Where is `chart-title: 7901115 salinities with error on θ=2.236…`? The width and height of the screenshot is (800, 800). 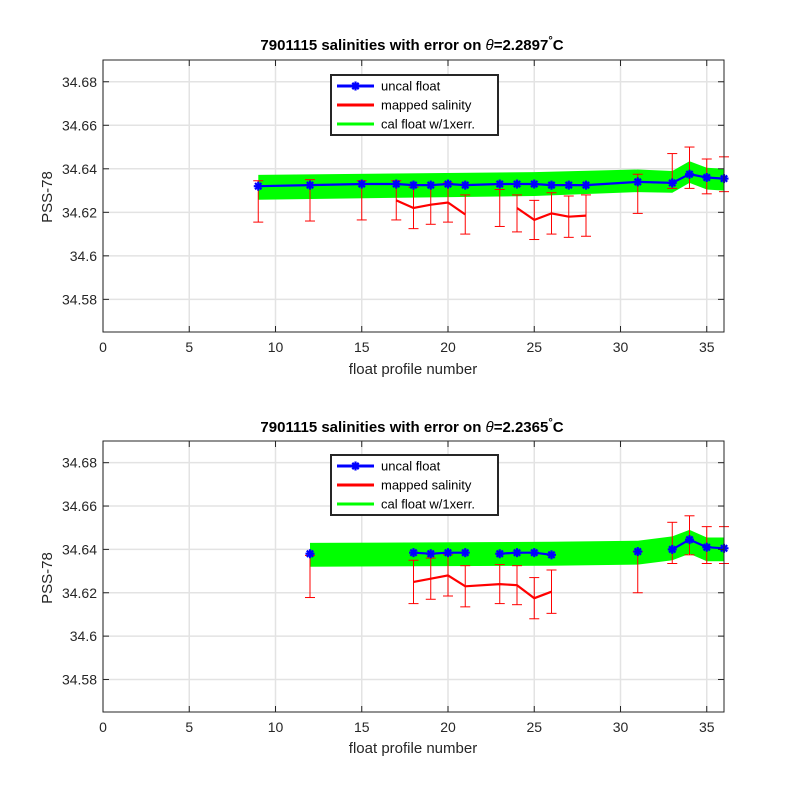
chart-title: 7901115 salinities with error on θ=2.236… is located at coordinates (411, 426).